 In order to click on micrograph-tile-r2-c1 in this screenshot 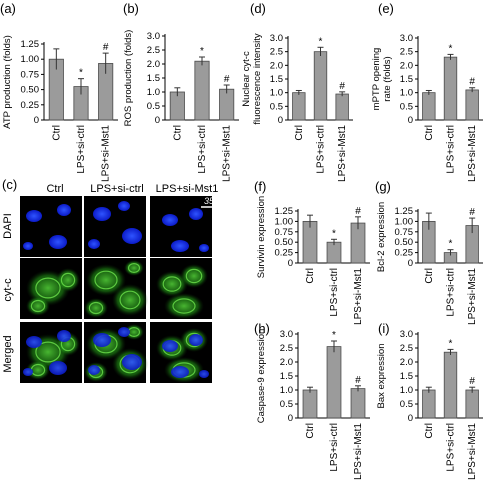, I will do `click(116, 352)`.